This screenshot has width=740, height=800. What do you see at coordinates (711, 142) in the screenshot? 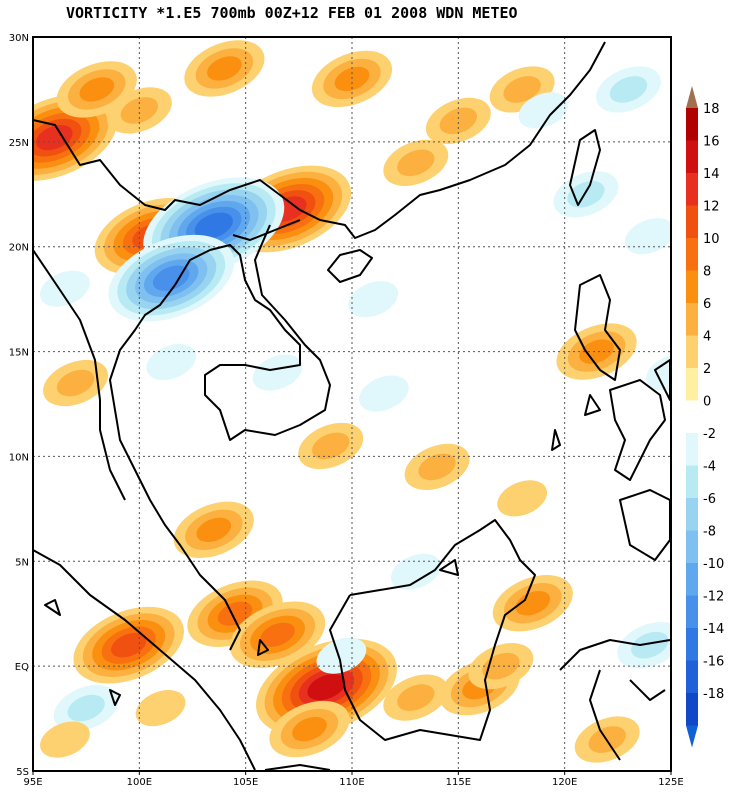
I see `colorbar-label: 16` at bounding box center [711, 142].